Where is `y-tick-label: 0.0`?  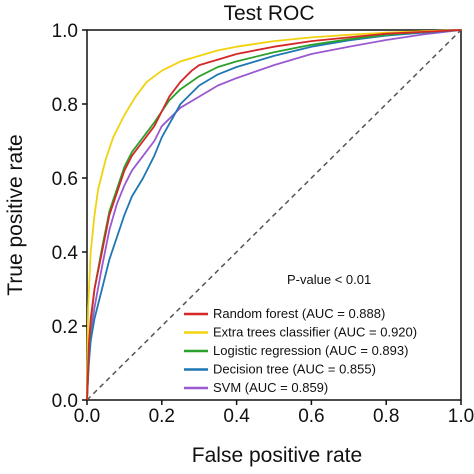
y-tick-label: 0.0 is located at coordinates (65, 401).